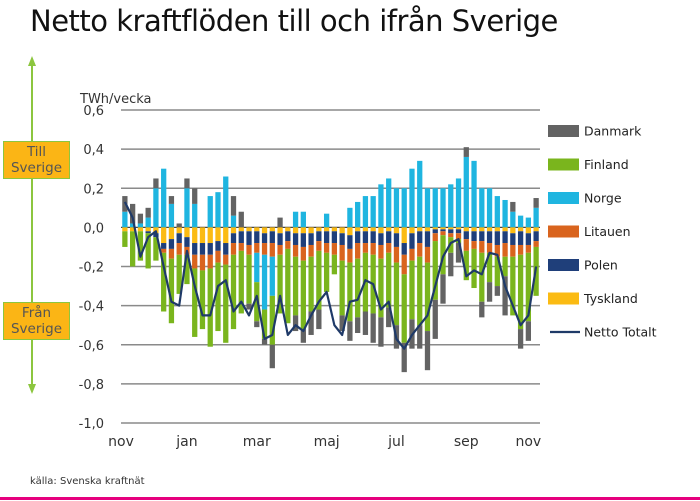 The width and height of the screenshot is (700, 501). What do you see at coordinates (583, 265) in the screenshot?
I see `legend-item: Polen` at bounding box center [583, 265].